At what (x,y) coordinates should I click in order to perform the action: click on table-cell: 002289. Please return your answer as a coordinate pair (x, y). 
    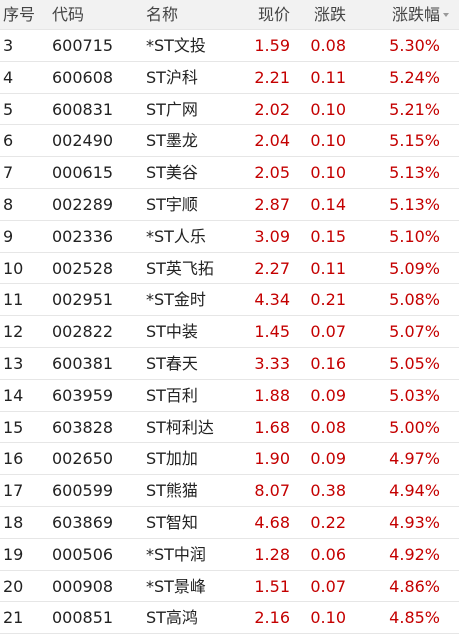
    Looking at the image, I should click on (83, 204).